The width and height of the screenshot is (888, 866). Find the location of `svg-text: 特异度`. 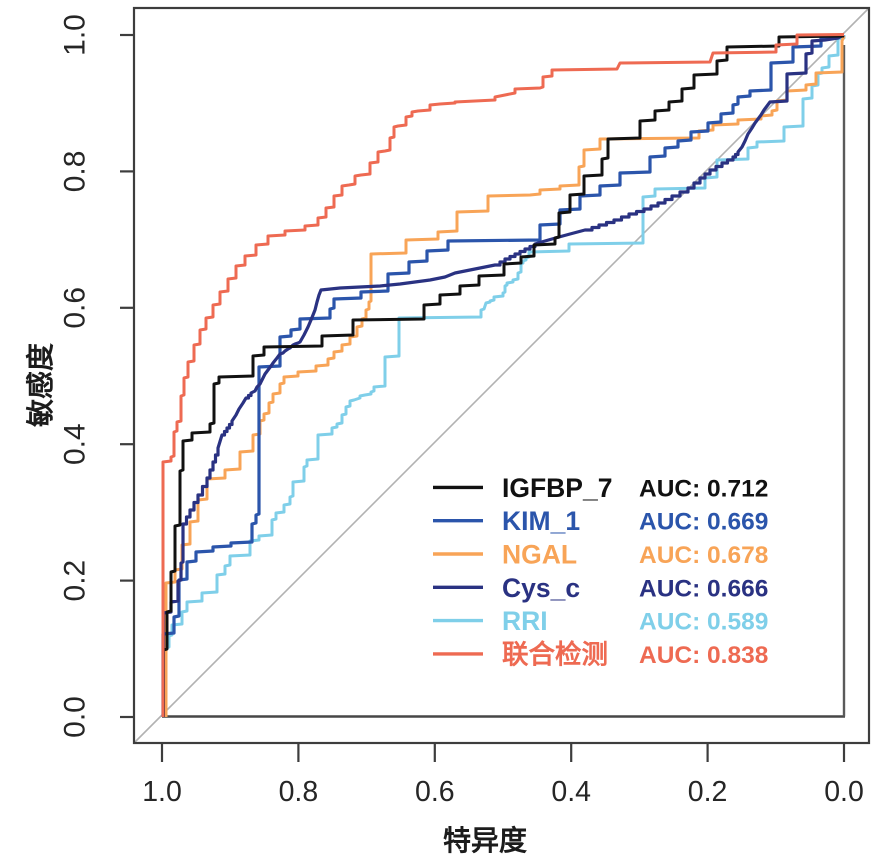

svg-text: 特异度 is located at coordinates (485, 840).